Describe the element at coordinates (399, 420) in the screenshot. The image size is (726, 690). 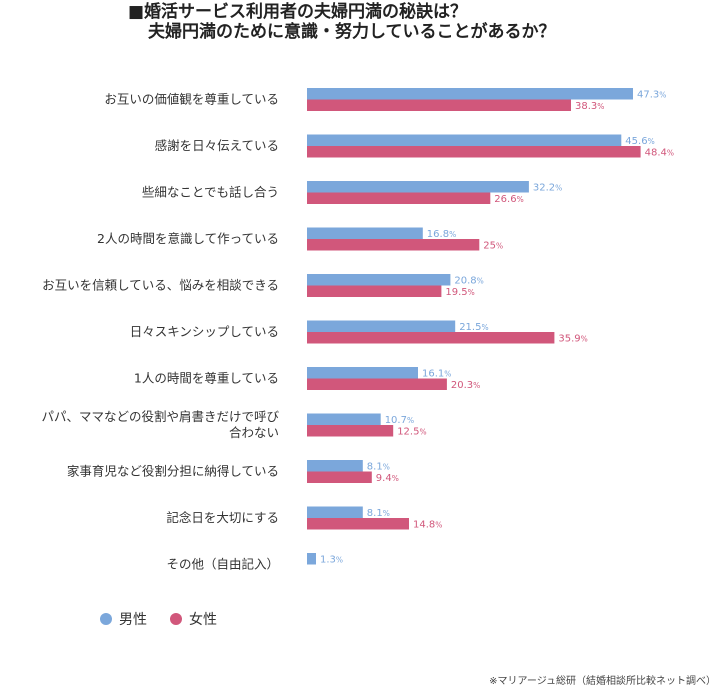
I see `value-label-male: 10.7%` at that location.